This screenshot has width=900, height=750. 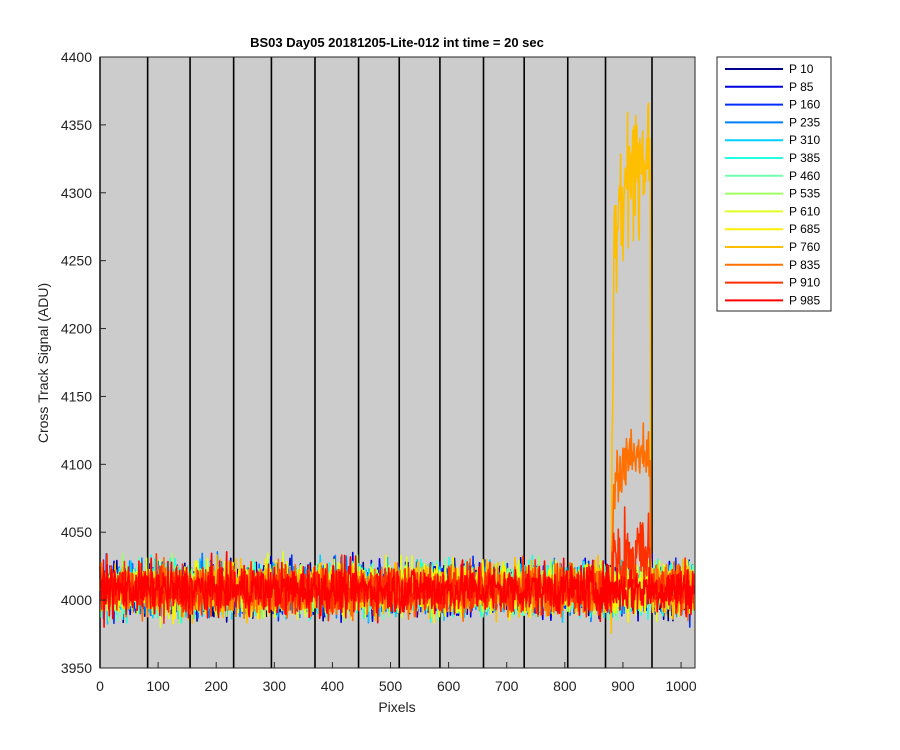 What do you see at coordinates (100, 686) in the screenshot?
I see `x-tick-label: 0` at bounding box center [100, 686].